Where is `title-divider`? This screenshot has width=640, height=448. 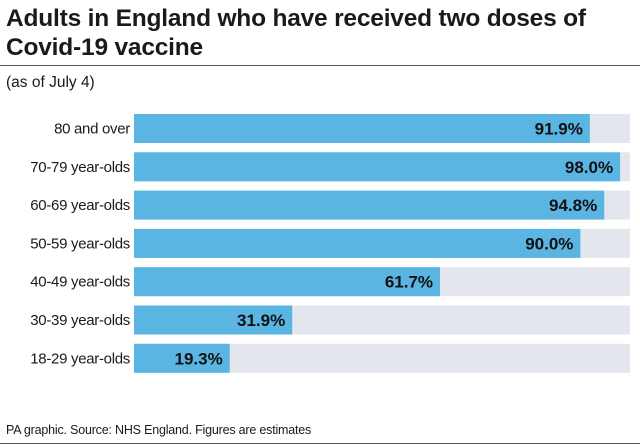
title-divider is located at coordinates (320, 65).